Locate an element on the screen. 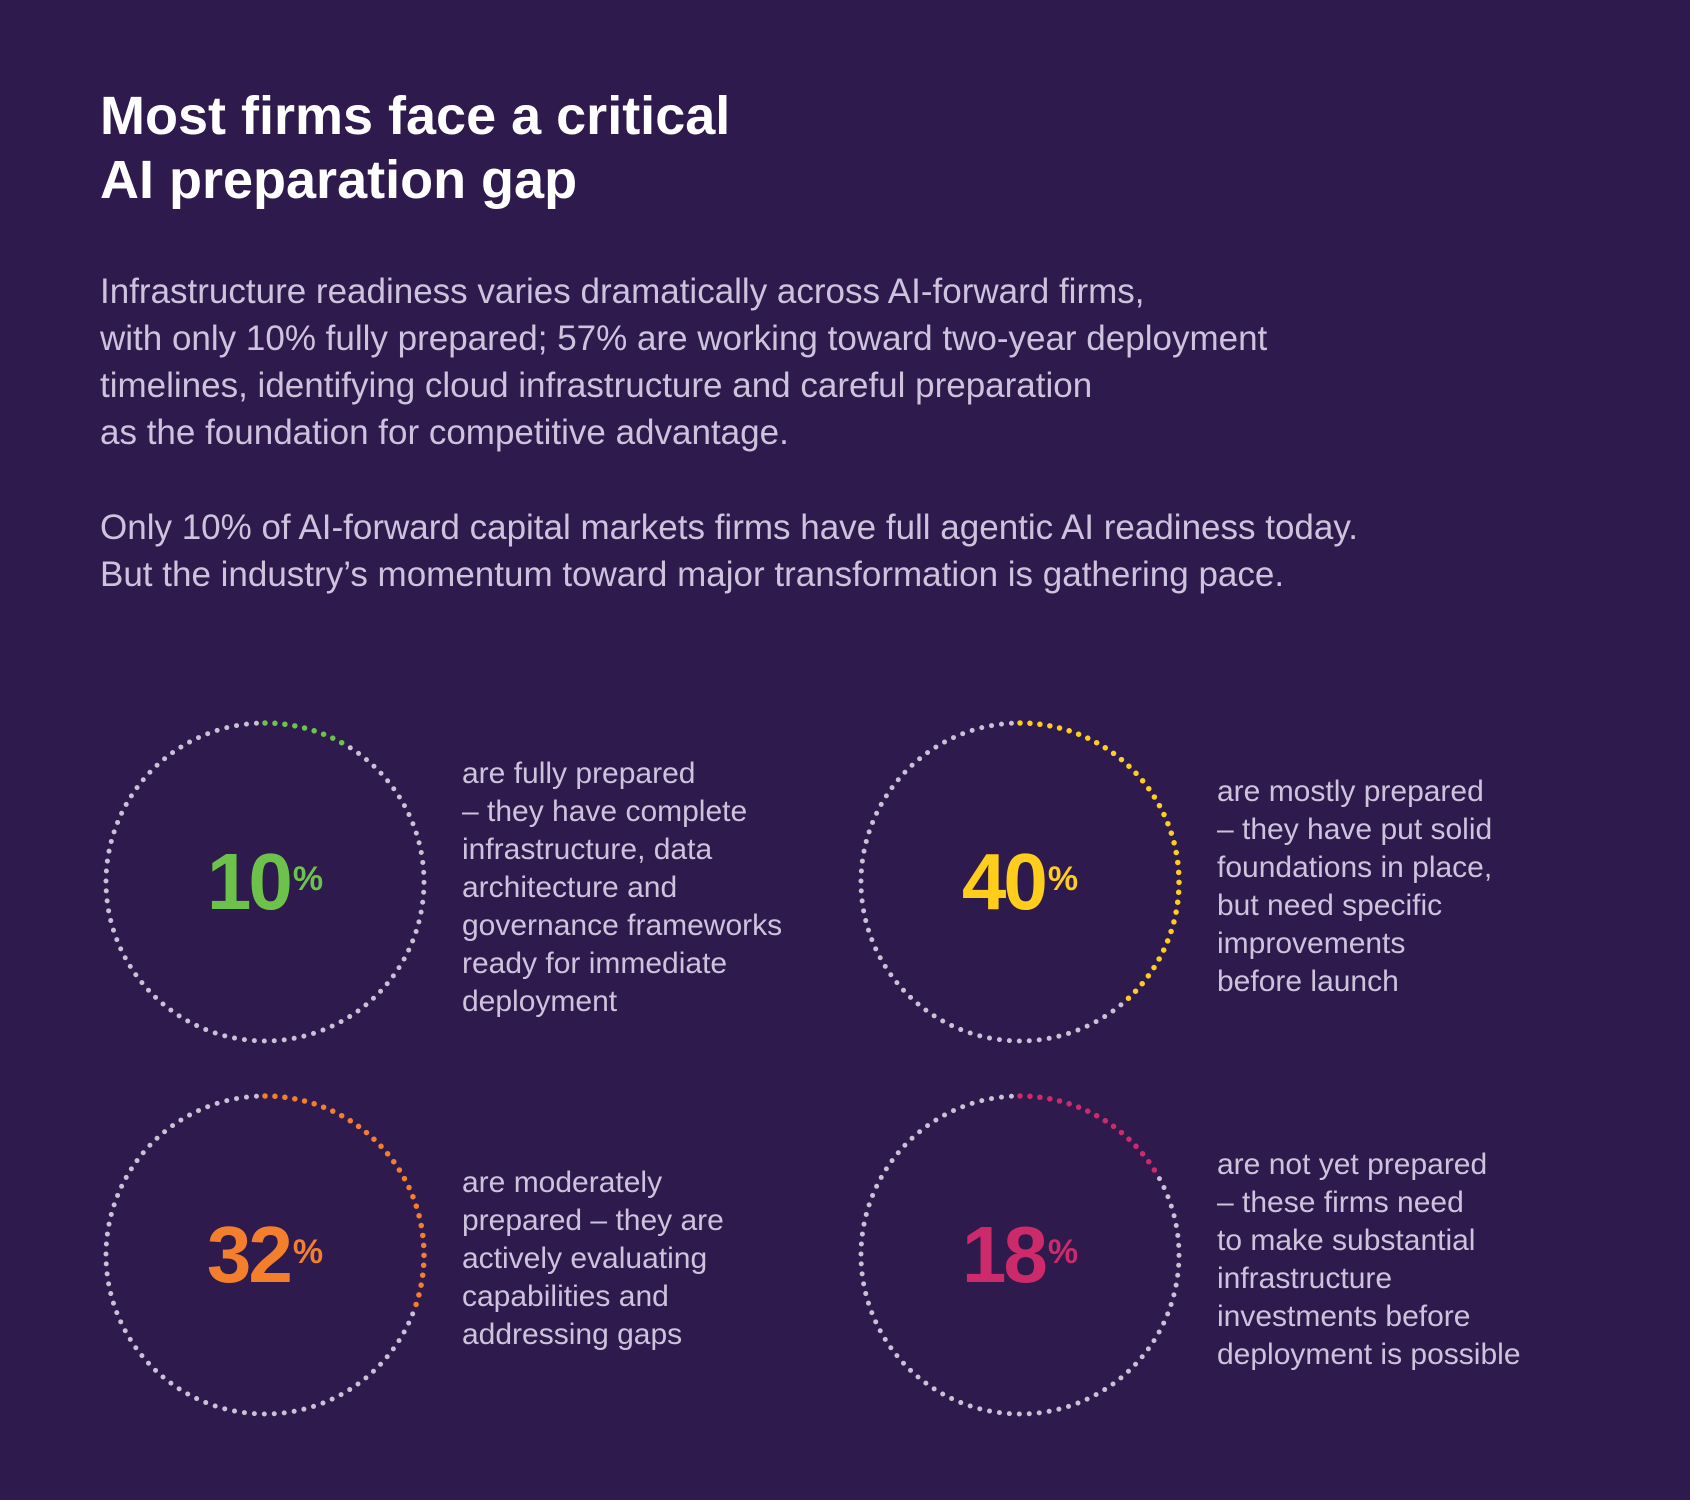  description-line: are not yet prepared is located at coordinates (1352, 1164).